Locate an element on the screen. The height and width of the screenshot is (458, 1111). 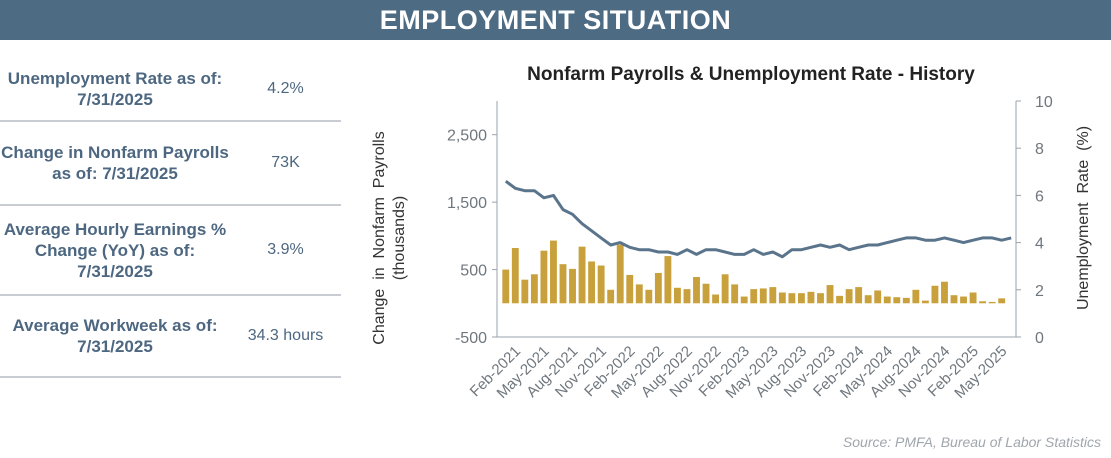
stat-row-unemployment: Unemployment Rate as of: 7/31/2025 4.2% is located at coordinates (170, 90).